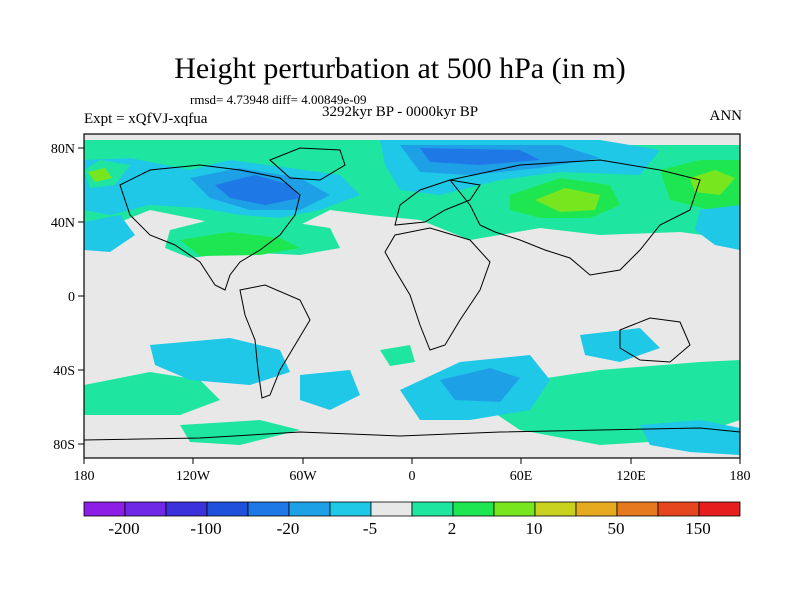 The image size is (800, 600). Describe the element at coordinates (63, 149) in the screenshot. I see `lat-label-80n: 80N` at that location.